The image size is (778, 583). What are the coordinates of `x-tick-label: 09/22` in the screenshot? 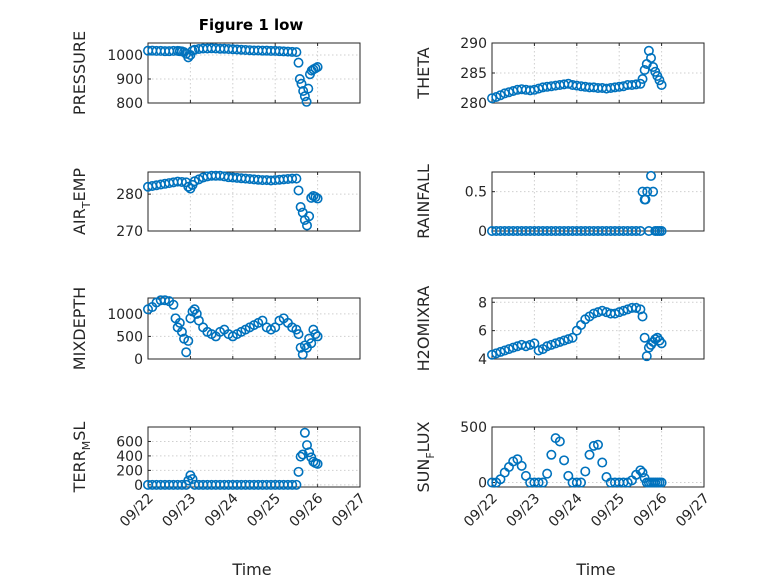 It's located at (481, 511).